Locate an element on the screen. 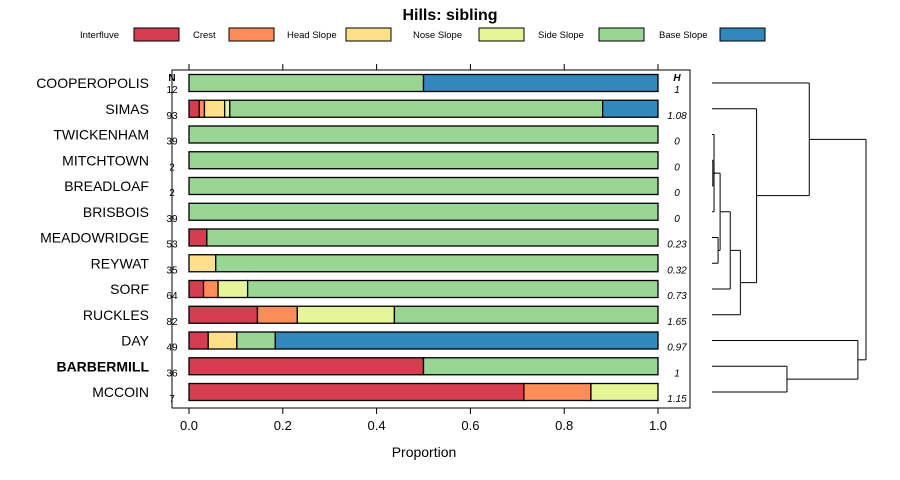 The image size is (900, 480). bar-row: TWICKENHAM 39 0 is located at coordinates (366, 136).